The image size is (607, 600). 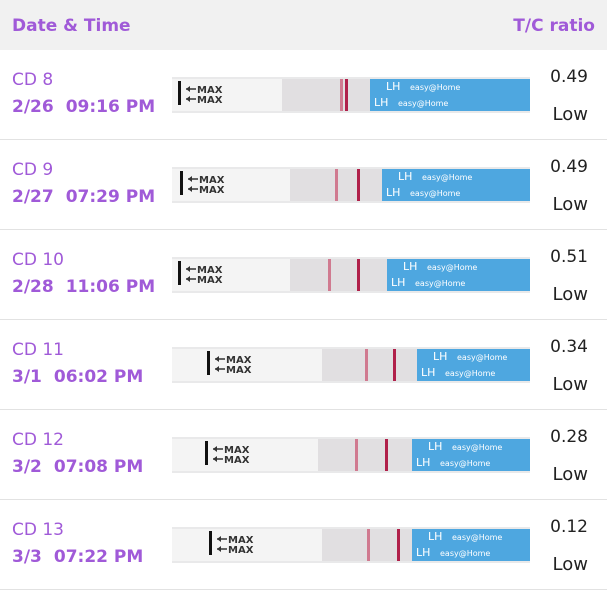 I want to click on date: 3/3, so click(x=27, y=557).